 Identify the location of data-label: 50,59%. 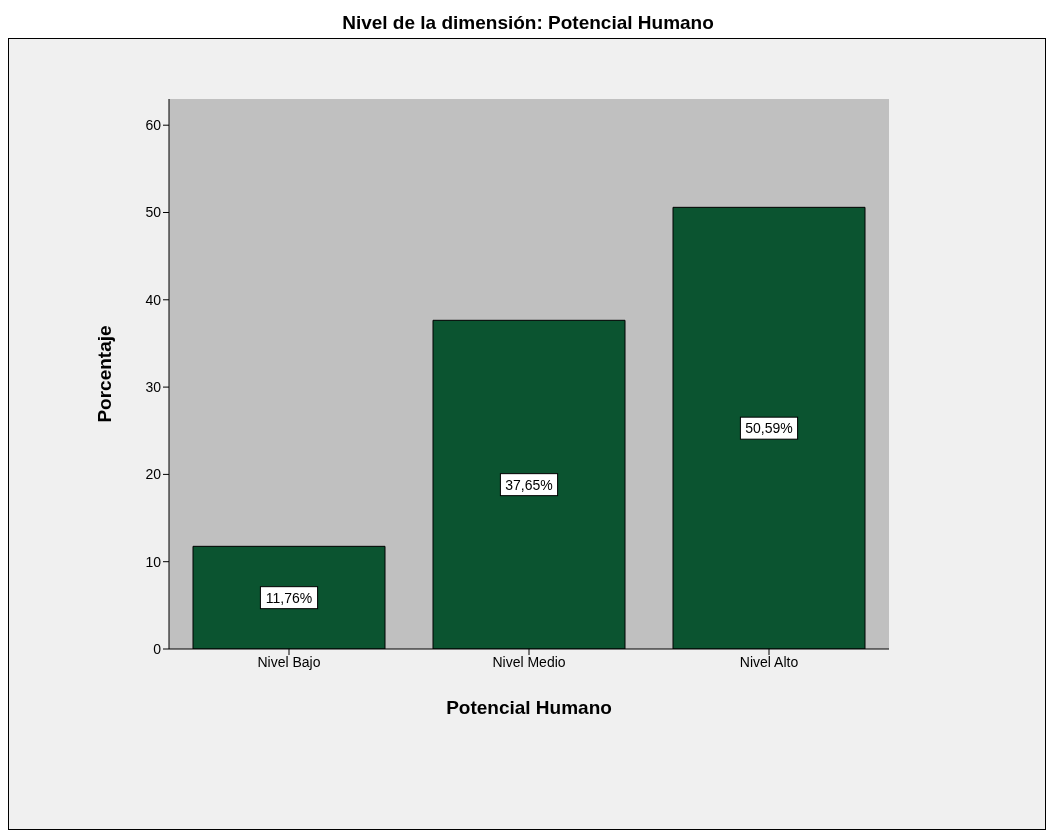
(769, 428).